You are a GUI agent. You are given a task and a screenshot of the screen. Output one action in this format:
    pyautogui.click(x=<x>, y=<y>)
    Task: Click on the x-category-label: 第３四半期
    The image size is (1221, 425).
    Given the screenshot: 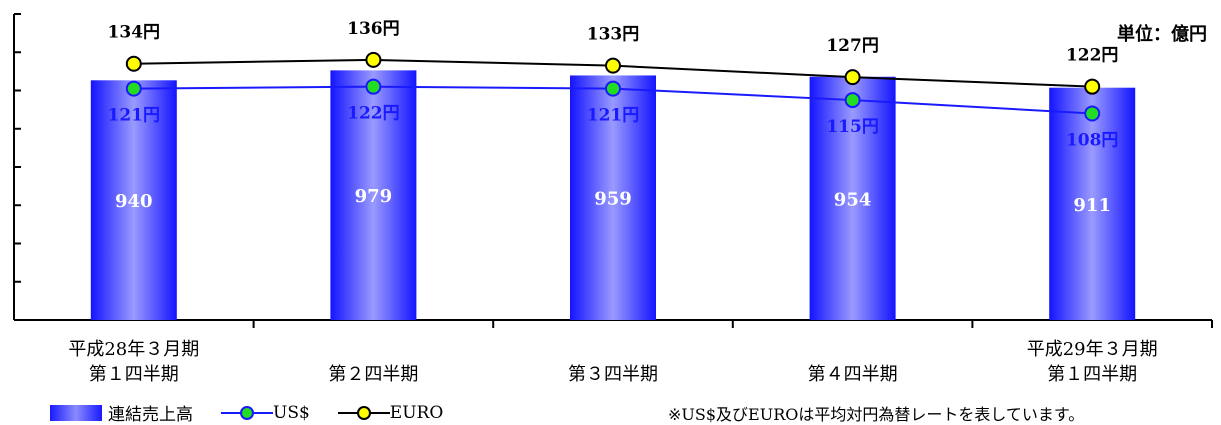 What is the action you would take?
    pyautogui.click(x=613, y=374)
    